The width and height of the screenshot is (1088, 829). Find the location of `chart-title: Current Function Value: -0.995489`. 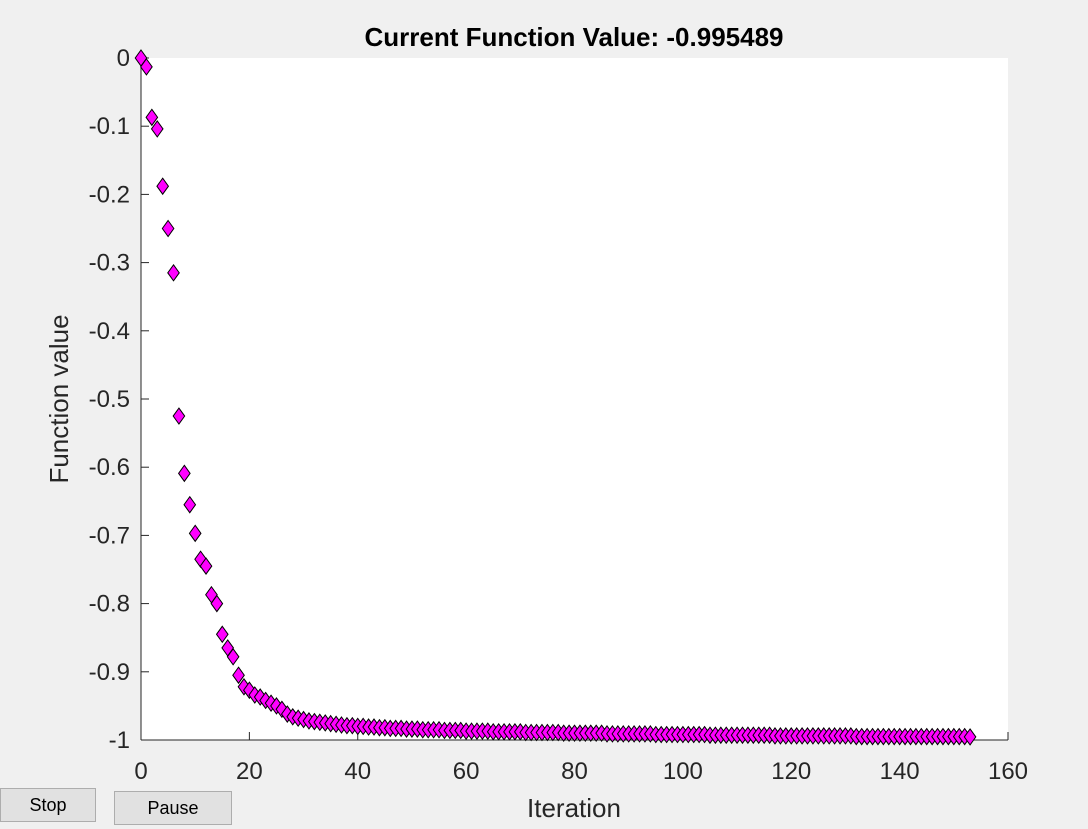

chart-title: Current Function Value: -0.995489 is located at coordinates (573, 37).